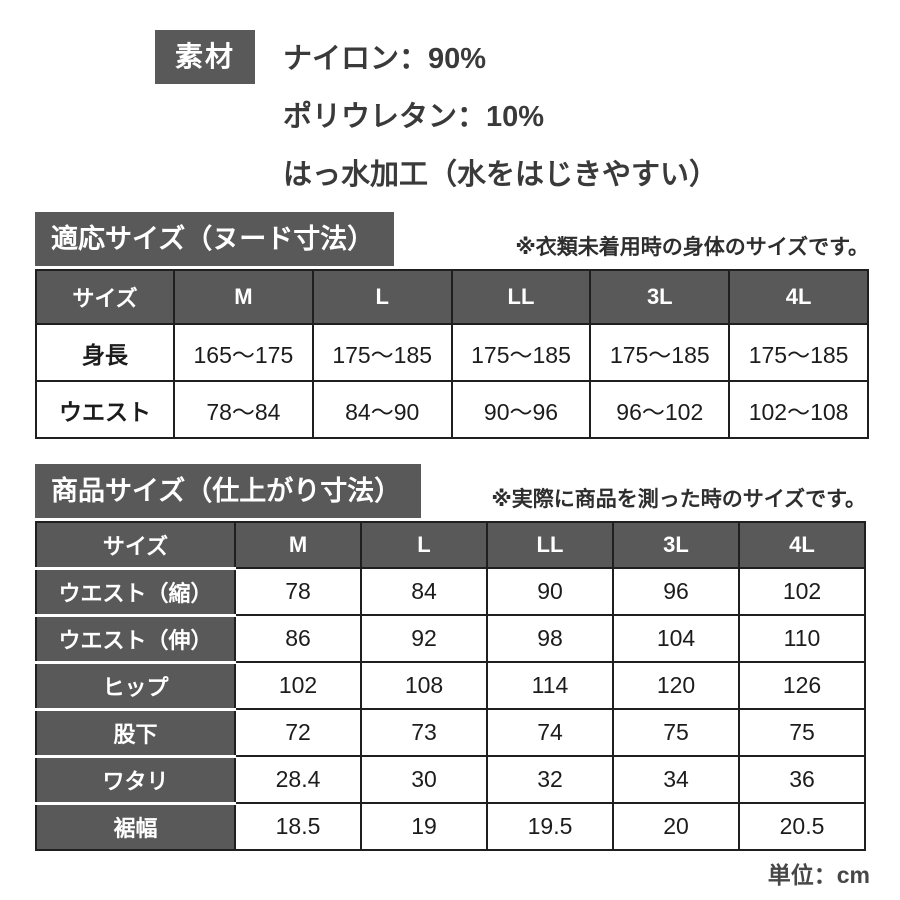 Image resolution: width=900 pixels, height=900 pixels. What do you see at coordinates (243, 352) in the screenshot?
I see `size-value: 165〜175` at bounding box center [243, 352].